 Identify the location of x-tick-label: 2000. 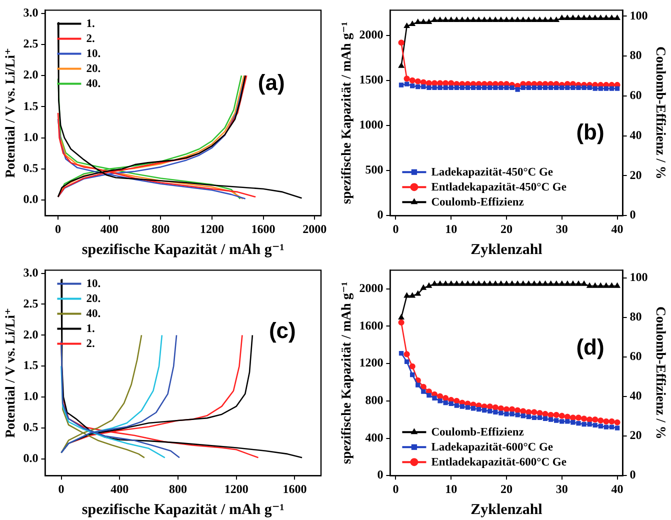
(314, 229).